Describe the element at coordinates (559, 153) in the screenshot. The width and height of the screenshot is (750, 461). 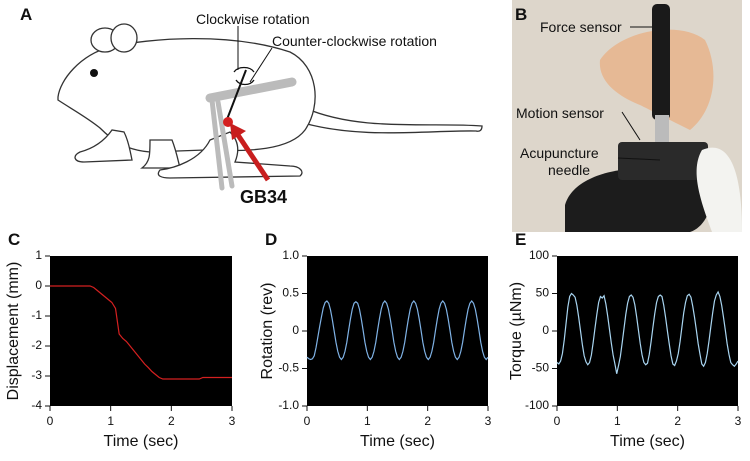
I see `annotation: Acupuncture` at that location.